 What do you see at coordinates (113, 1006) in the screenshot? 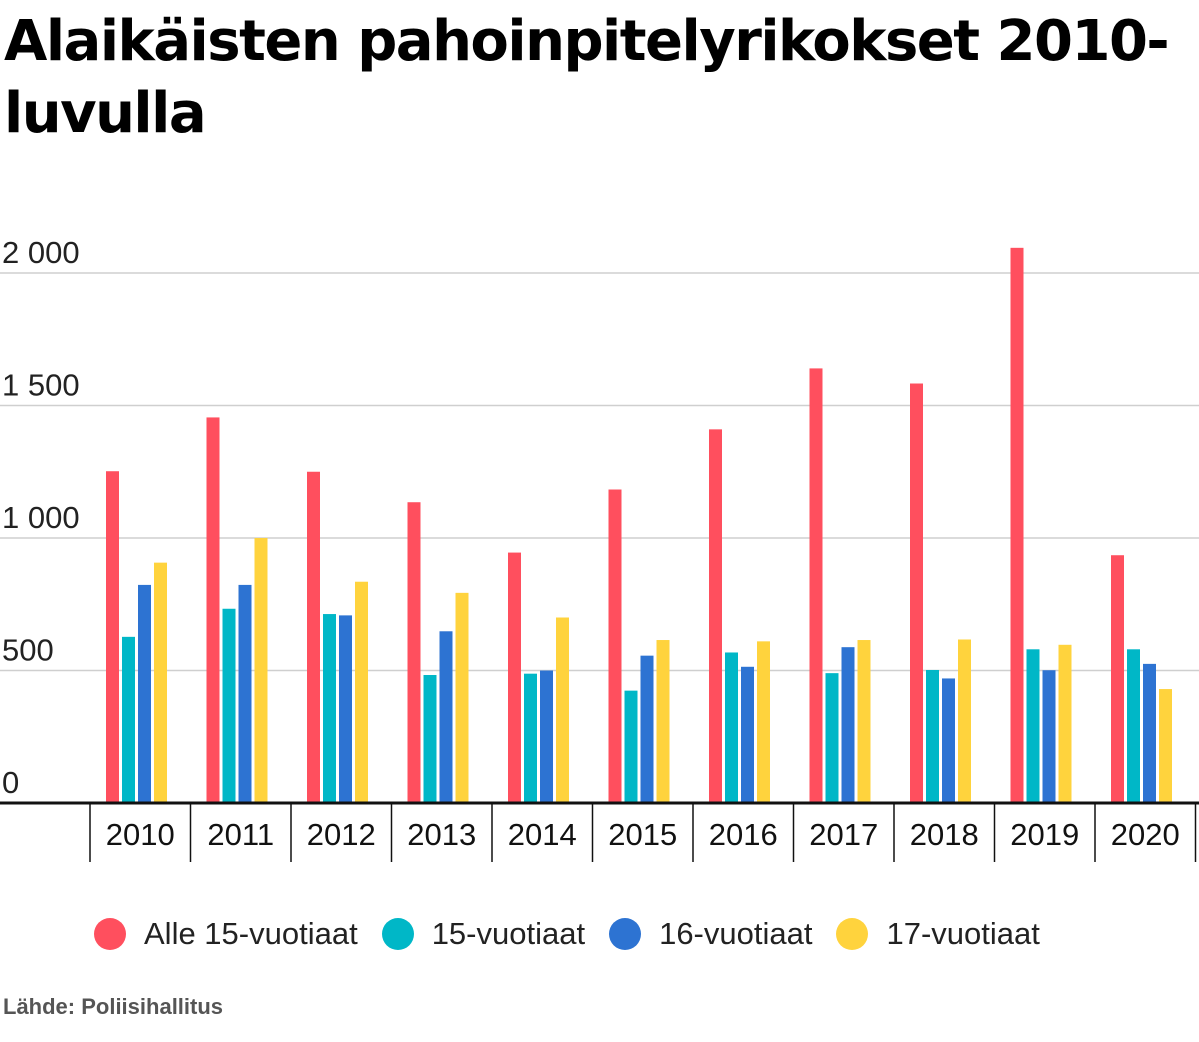
I see `source-note: Lähde: Poliisihallitus` at bounding box center [113, 1006].